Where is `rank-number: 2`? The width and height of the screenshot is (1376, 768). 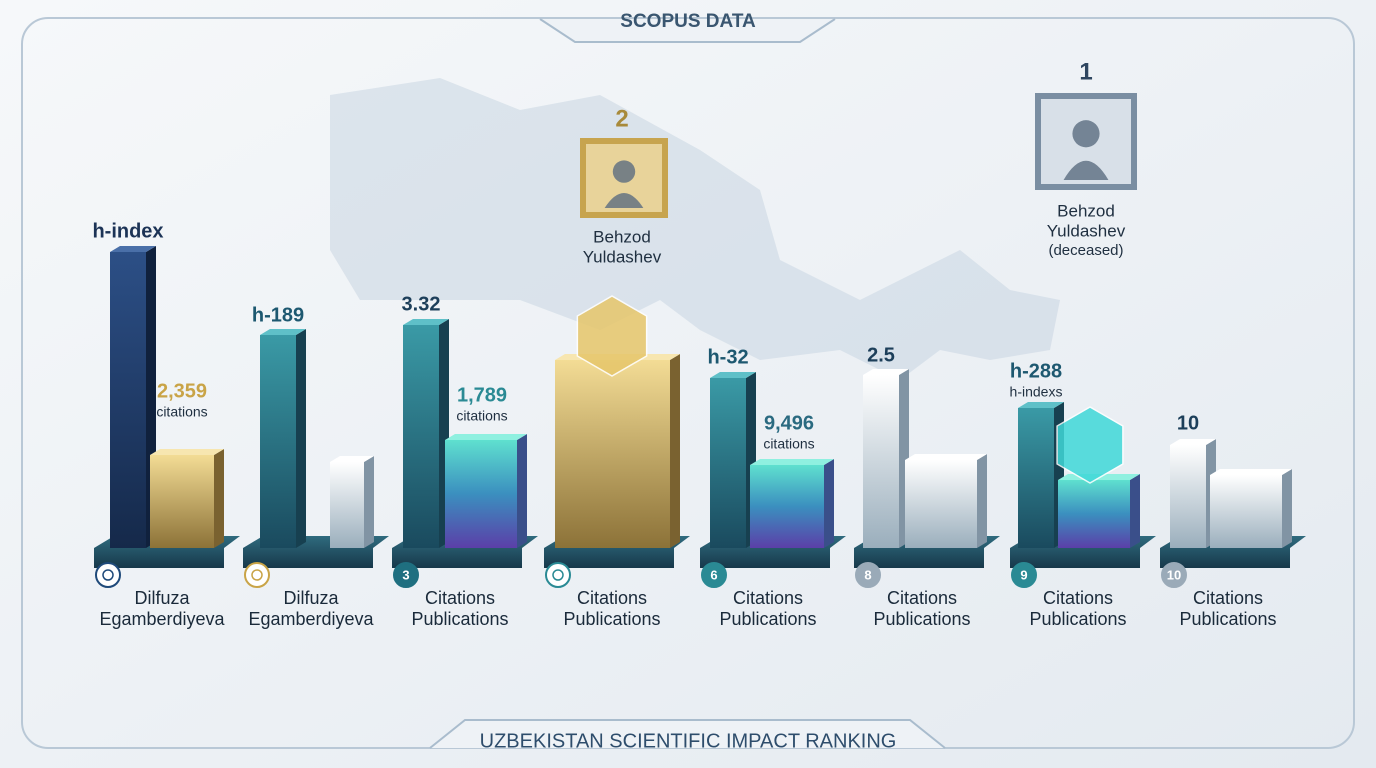
rank-number: 2 is located at coordinates (621, 118).